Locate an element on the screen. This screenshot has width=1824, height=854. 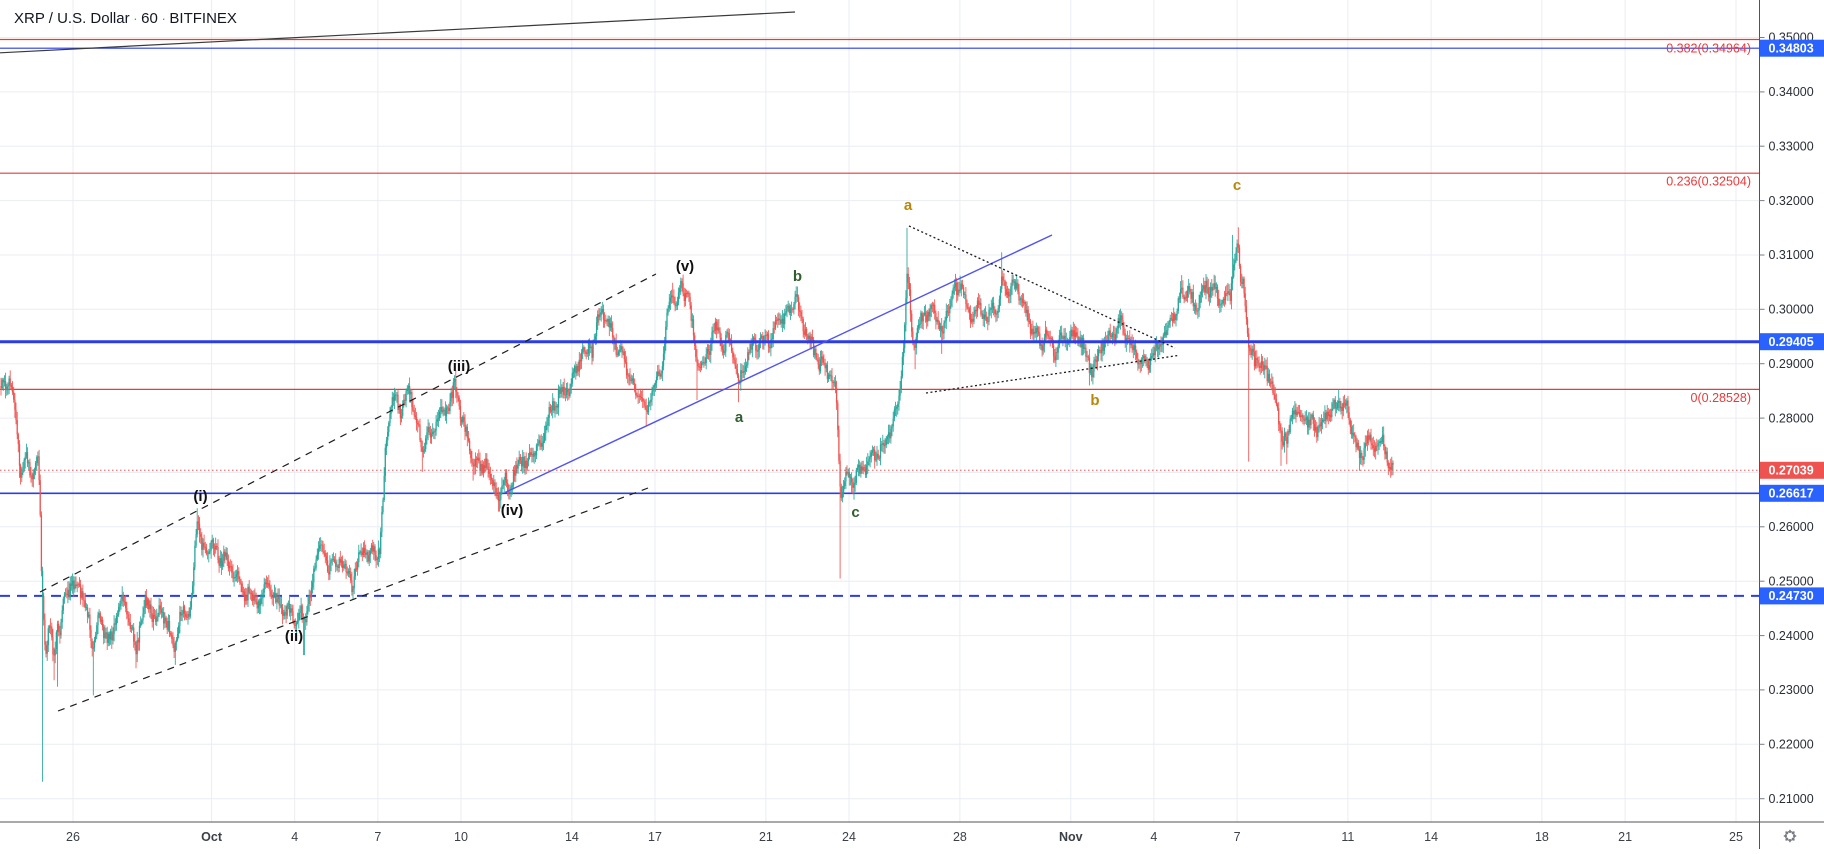
svg-text: 0.23000 is located at coordinates (1791, 690).